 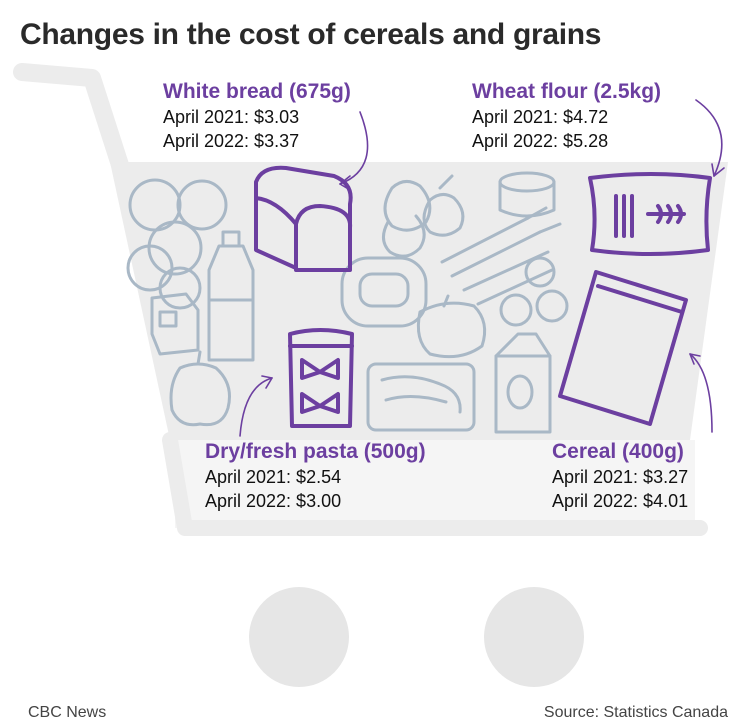 I want to click on price-2021: April 2021: $3.27, so click(x=620, y=477).